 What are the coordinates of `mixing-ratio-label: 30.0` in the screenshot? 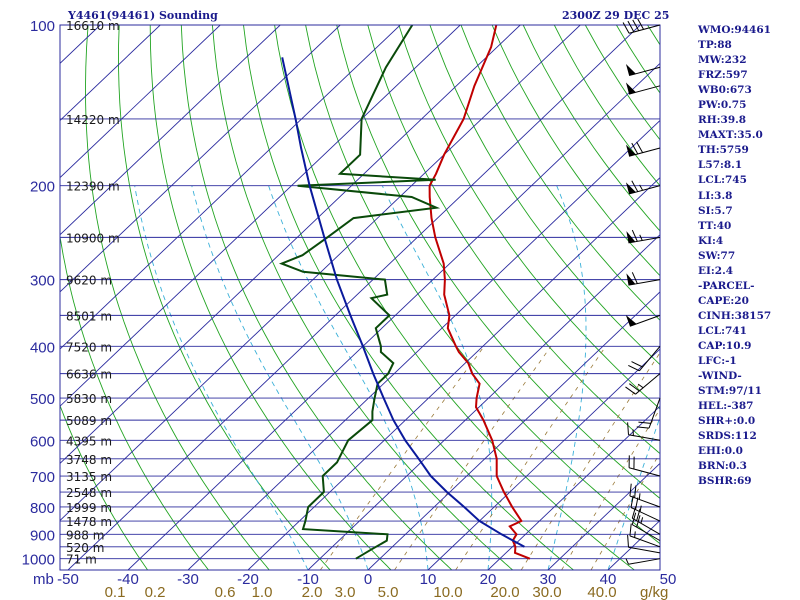 It's located at (546, 592).